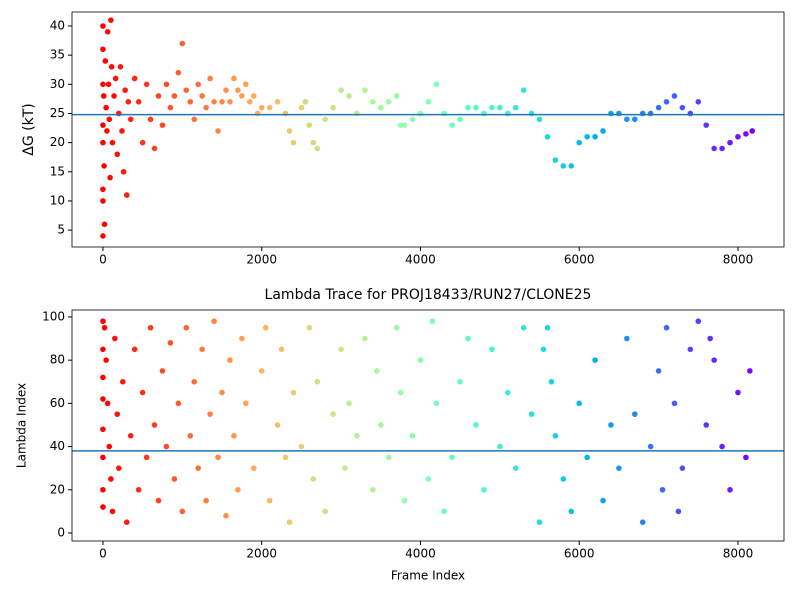 The image size is (800, 600). I want to click on x-tick-label: 2000, so click(261, 554).